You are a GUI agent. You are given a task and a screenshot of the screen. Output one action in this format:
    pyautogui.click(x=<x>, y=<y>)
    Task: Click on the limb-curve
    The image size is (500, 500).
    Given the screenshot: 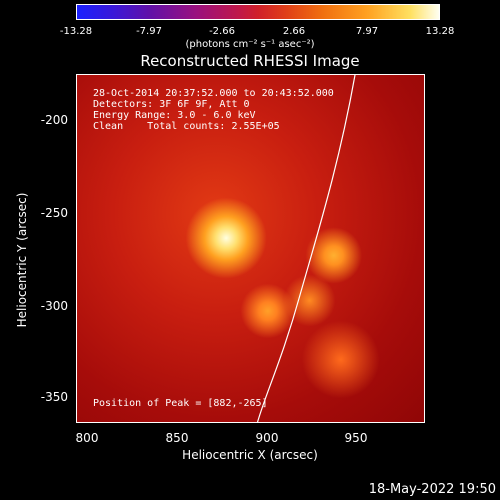 What is the action you would take?
    pyautogui.click(x=306, y=248)
    